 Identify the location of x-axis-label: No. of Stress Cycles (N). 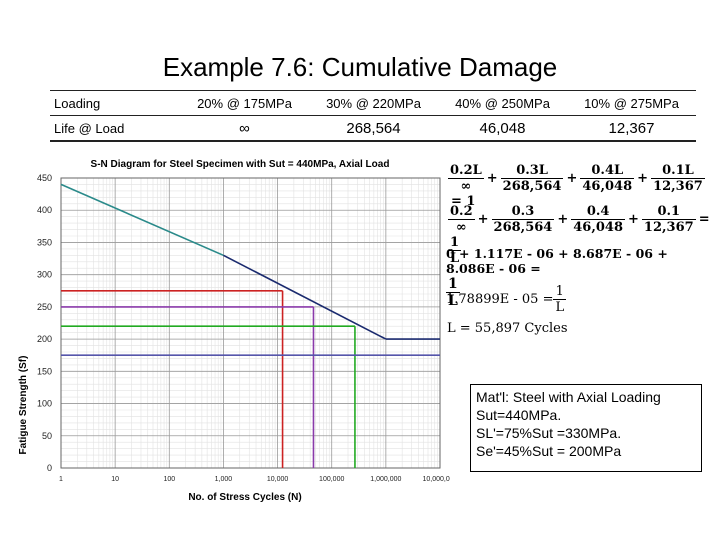
(244, 497).